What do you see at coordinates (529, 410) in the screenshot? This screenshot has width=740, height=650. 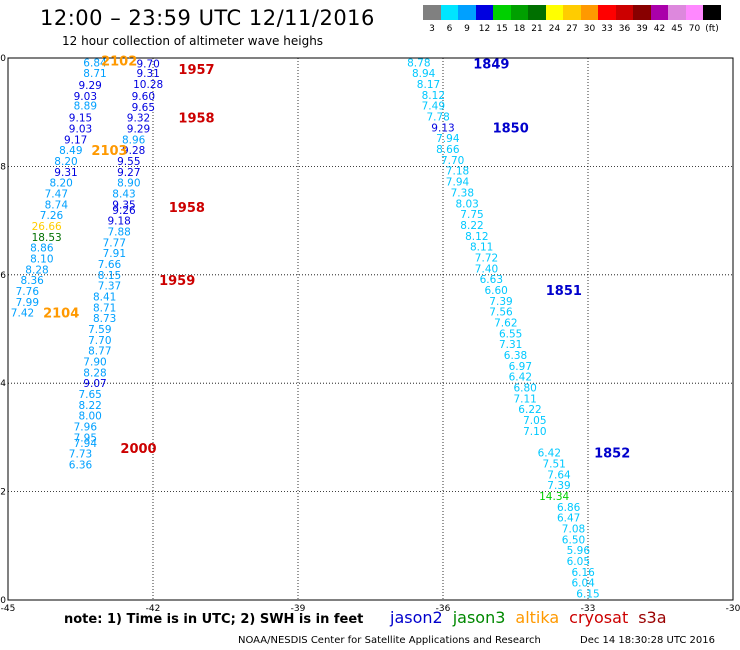 I see `wave-height-value: 6.22` at bounding box center [529, 410].